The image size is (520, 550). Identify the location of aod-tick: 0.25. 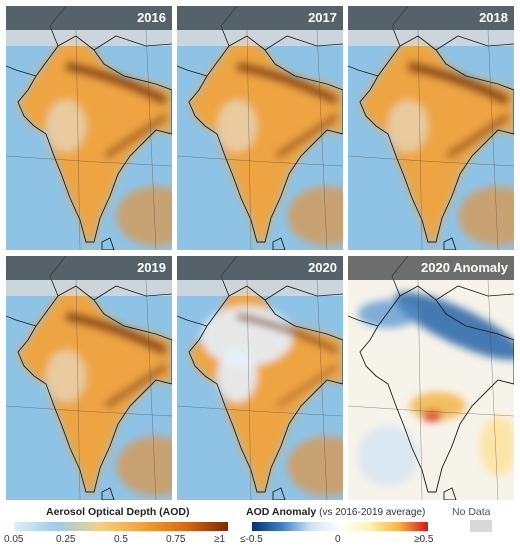
(66, 539).